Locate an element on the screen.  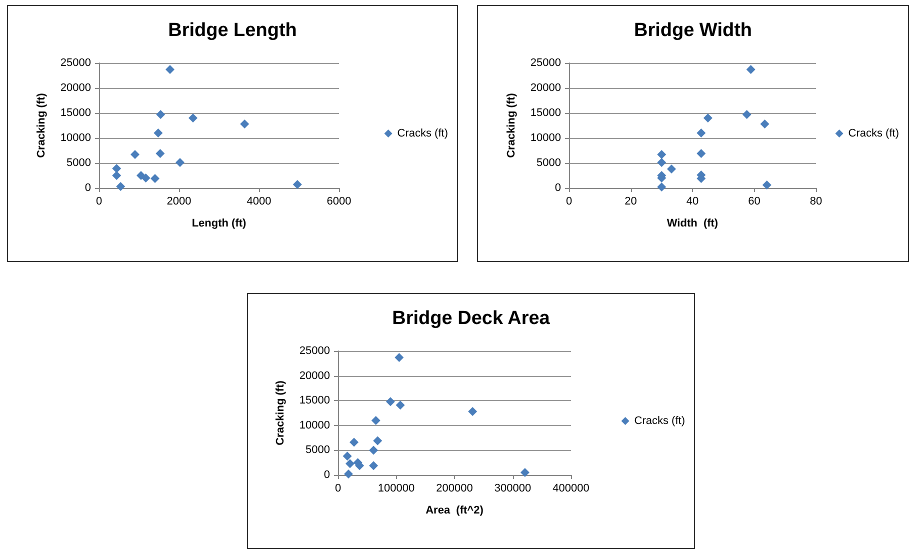
x-tick-label: 6000 is located at coordinates (339, 202).